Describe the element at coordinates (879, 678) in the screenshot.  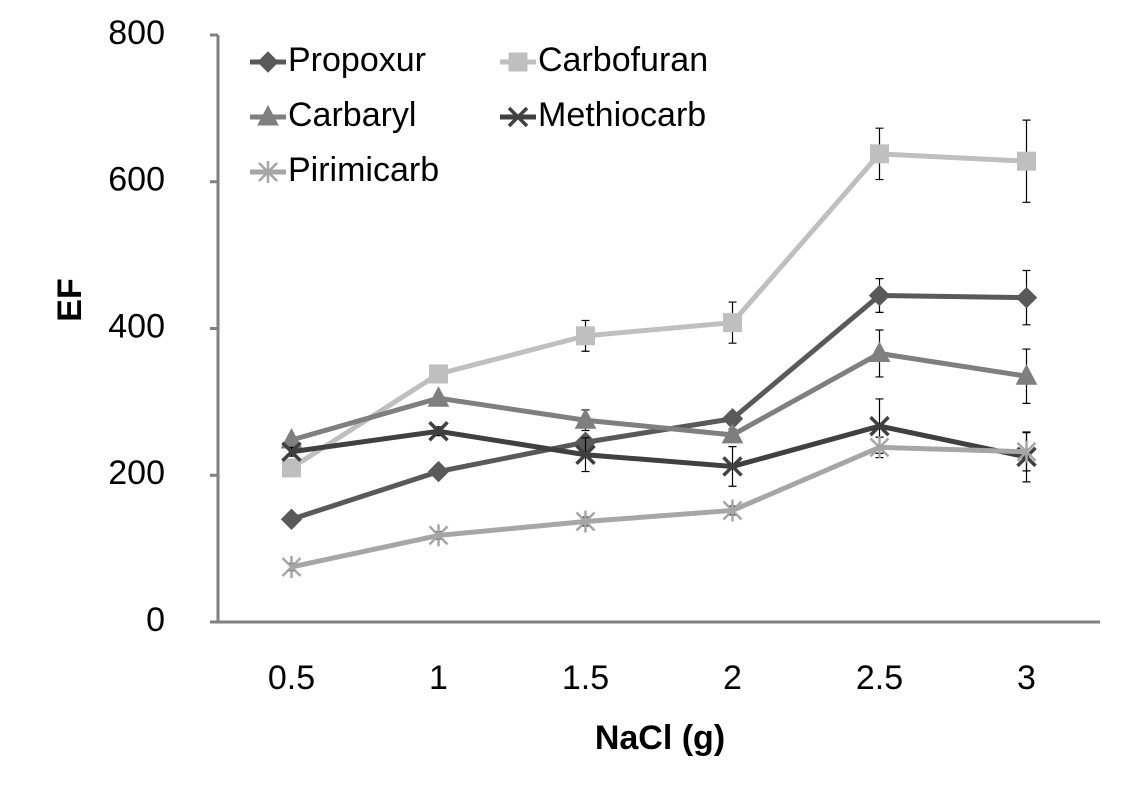
I see `x-tick-label: 2.5` at that location.